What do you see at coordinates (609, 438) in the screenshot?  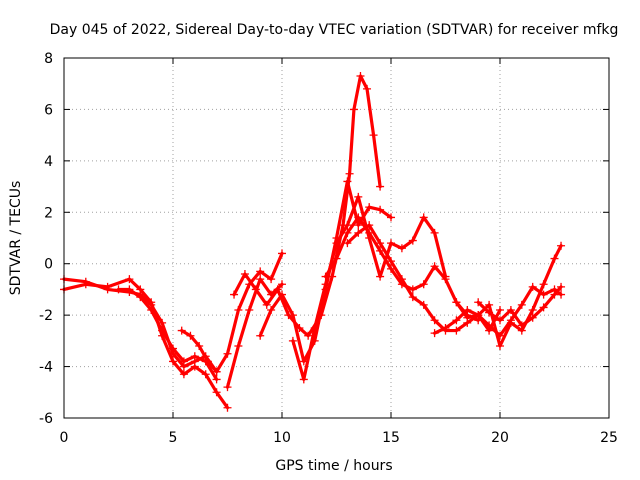 I see `x-tick-label: 25` at bounding box center [609, 438].